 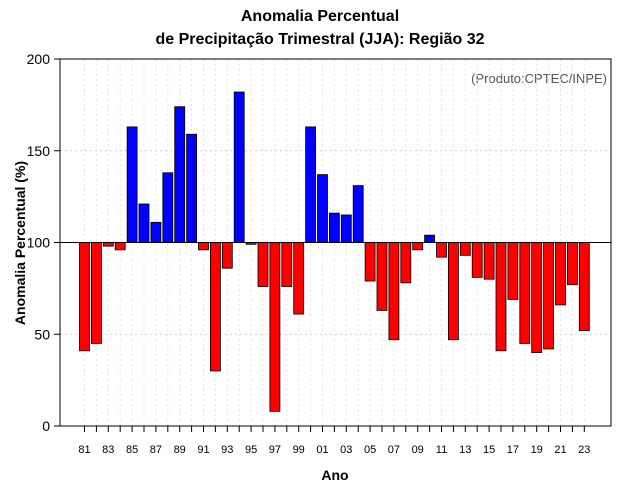 I want to click on x-tick-label: 95, so click(x=251, y=450).